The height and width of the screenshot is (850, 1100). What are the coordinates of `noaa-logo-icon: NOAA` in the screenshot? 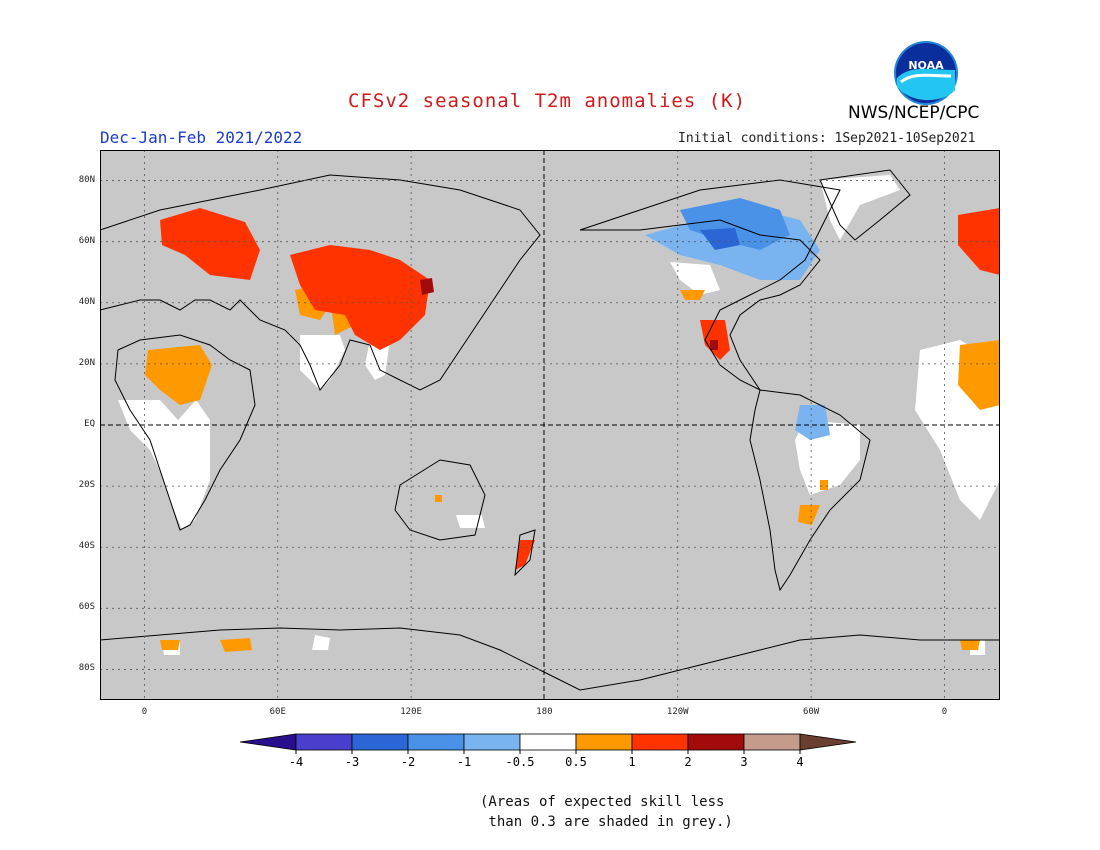 It's located at (926, 73).